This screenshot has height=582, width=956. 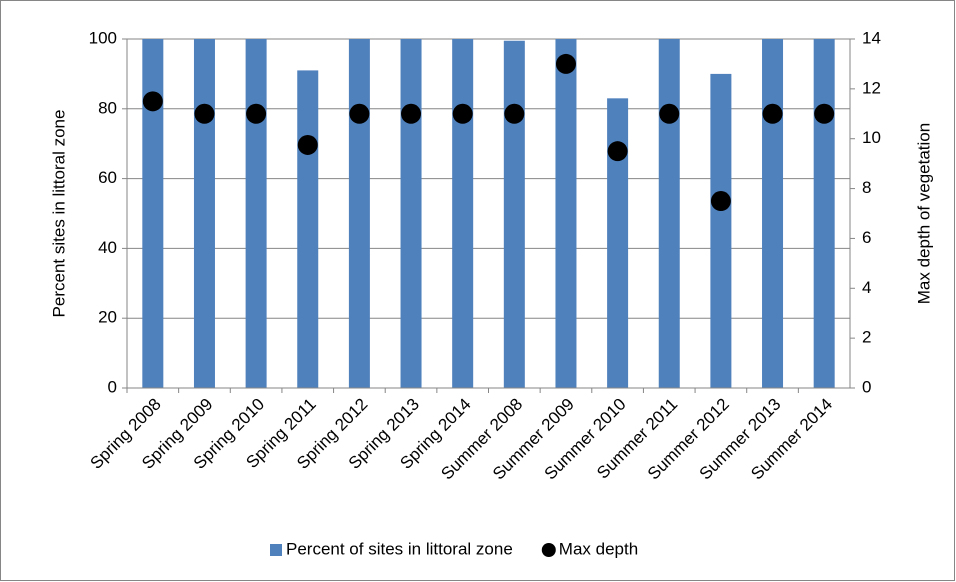 I want to click on legend-label: Max depth, so click(x=598, y=548).